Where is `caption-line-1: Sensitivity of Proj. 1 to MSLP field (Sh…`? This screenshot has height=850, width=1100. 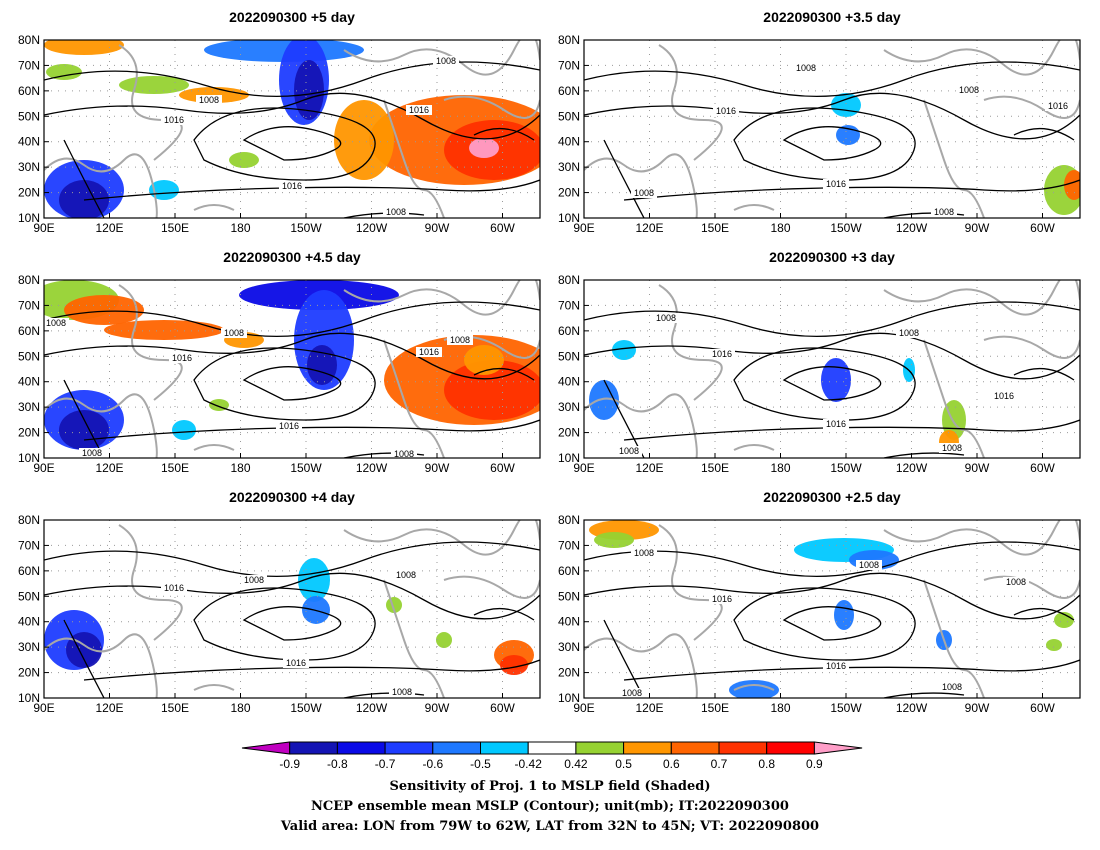
caption-line-1: Sensitivity of Proj. 1 to MSLP field (Sh… is located at coordinates (549, 786).